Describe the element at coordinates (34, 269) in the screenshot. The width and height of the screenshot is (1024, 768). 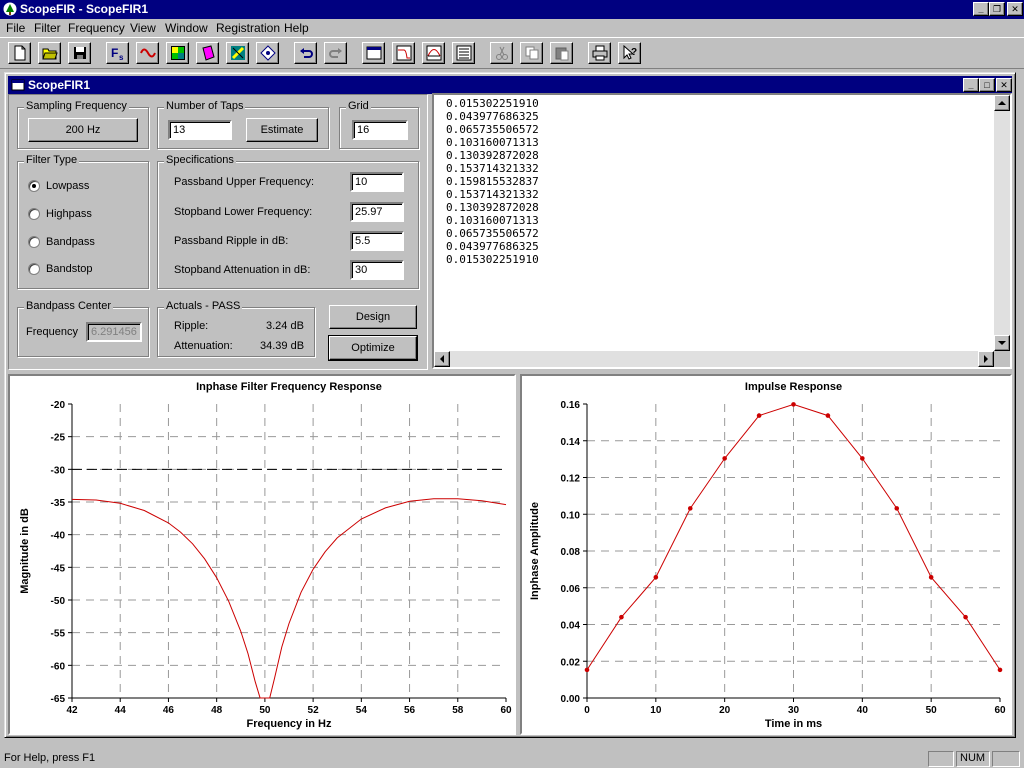
I see `radio-bandstop` at that location.